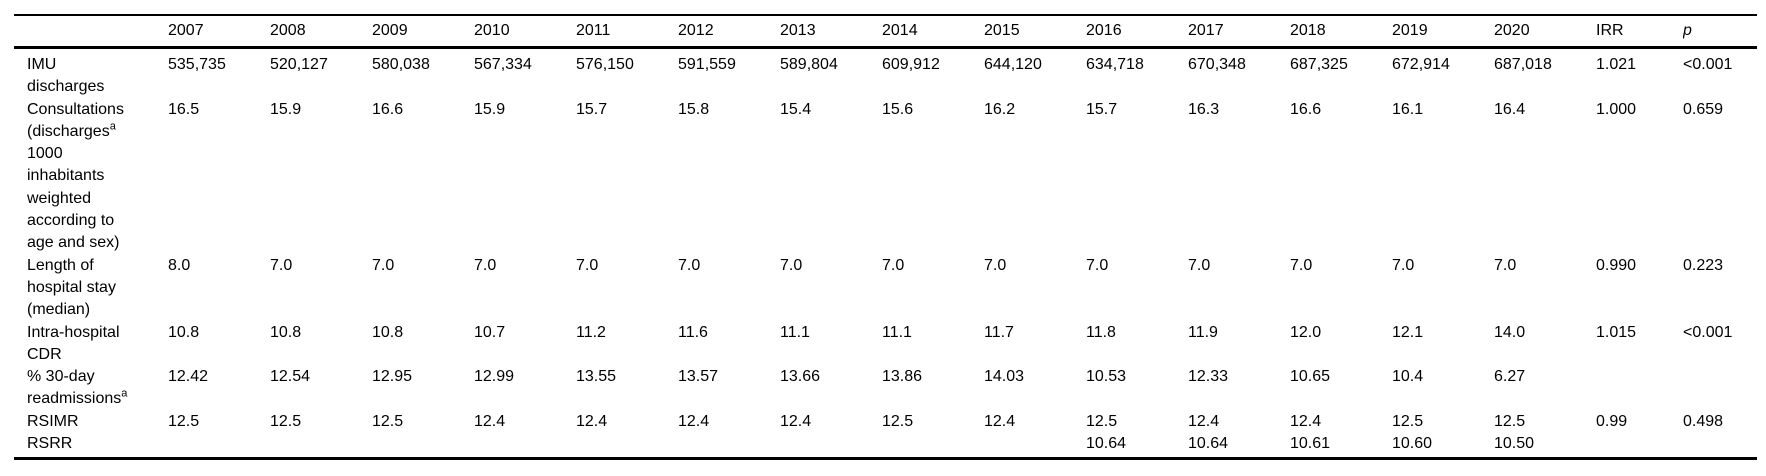 The image size is (1766, 476). Describe the element at coordinates (1510, 109) in the screenshot. I see `cell-value: 16.4` at that location.